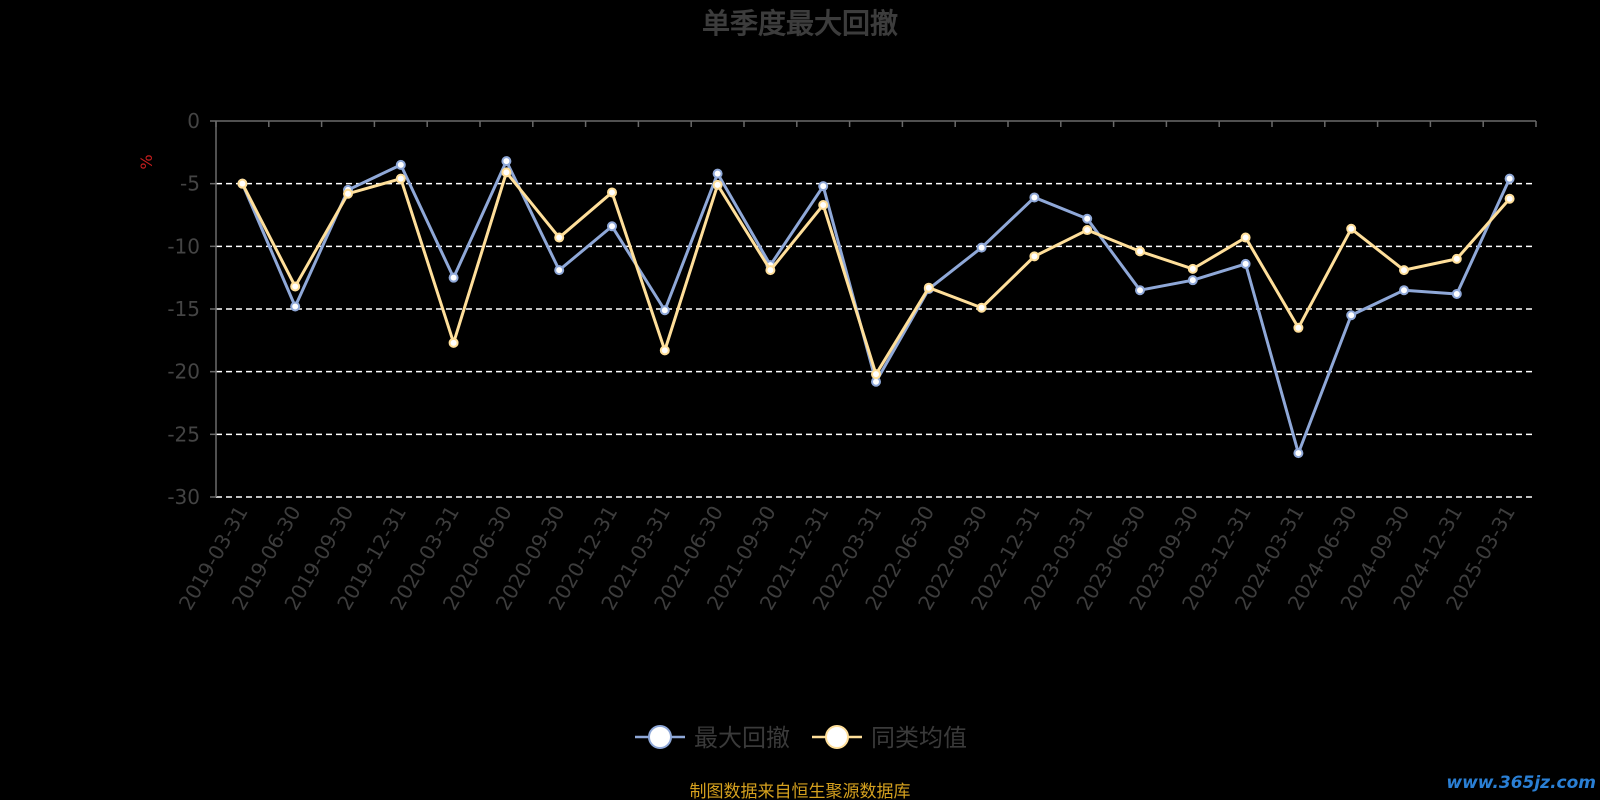  Describe the element at coordinates (742, 738) in the screenshot. I see `legend-label-0: 最大回撤` at that location.